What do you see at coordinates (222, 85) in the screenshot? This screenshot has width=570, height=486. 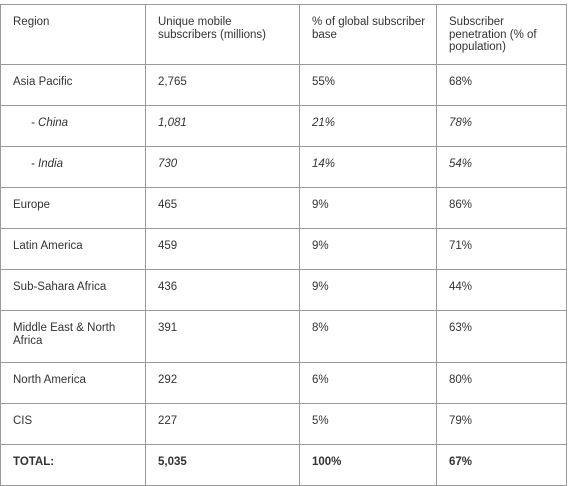 I see `cell-subscribers: 2,765` at bounding box center [222, 85].